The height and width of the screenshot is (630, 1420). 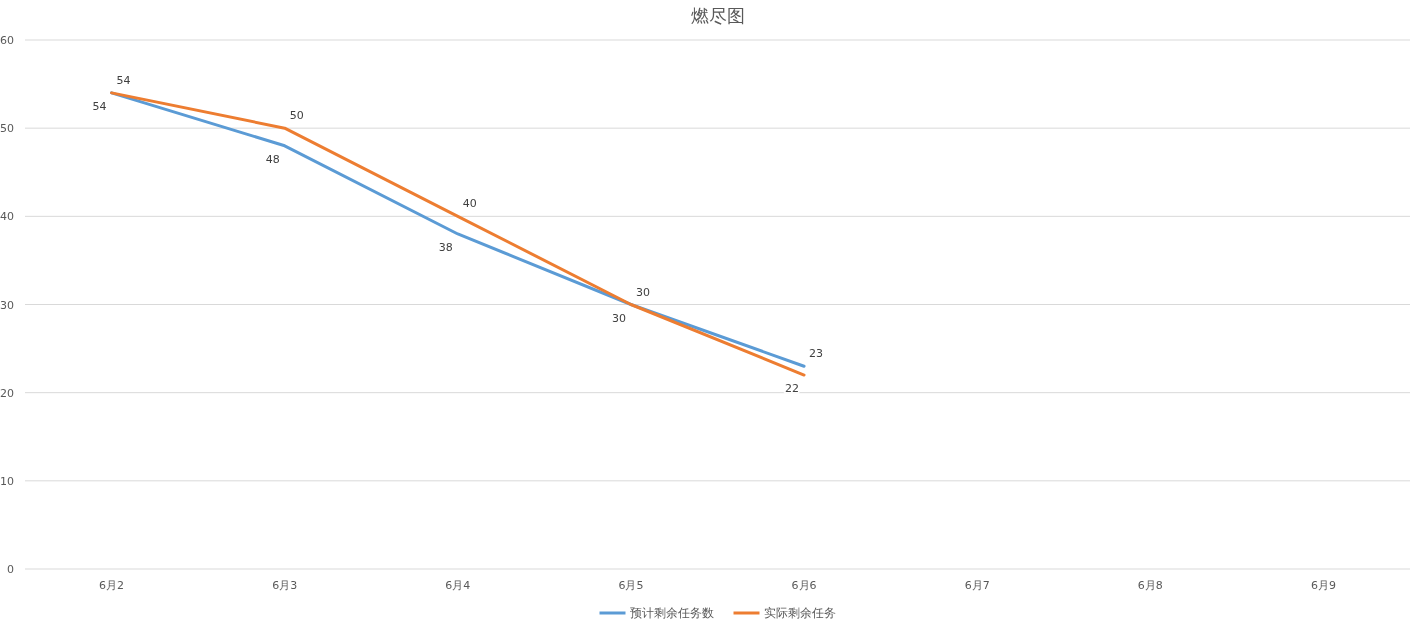 I want to click on y-tick-label: 0, so click(x=10, y=569).